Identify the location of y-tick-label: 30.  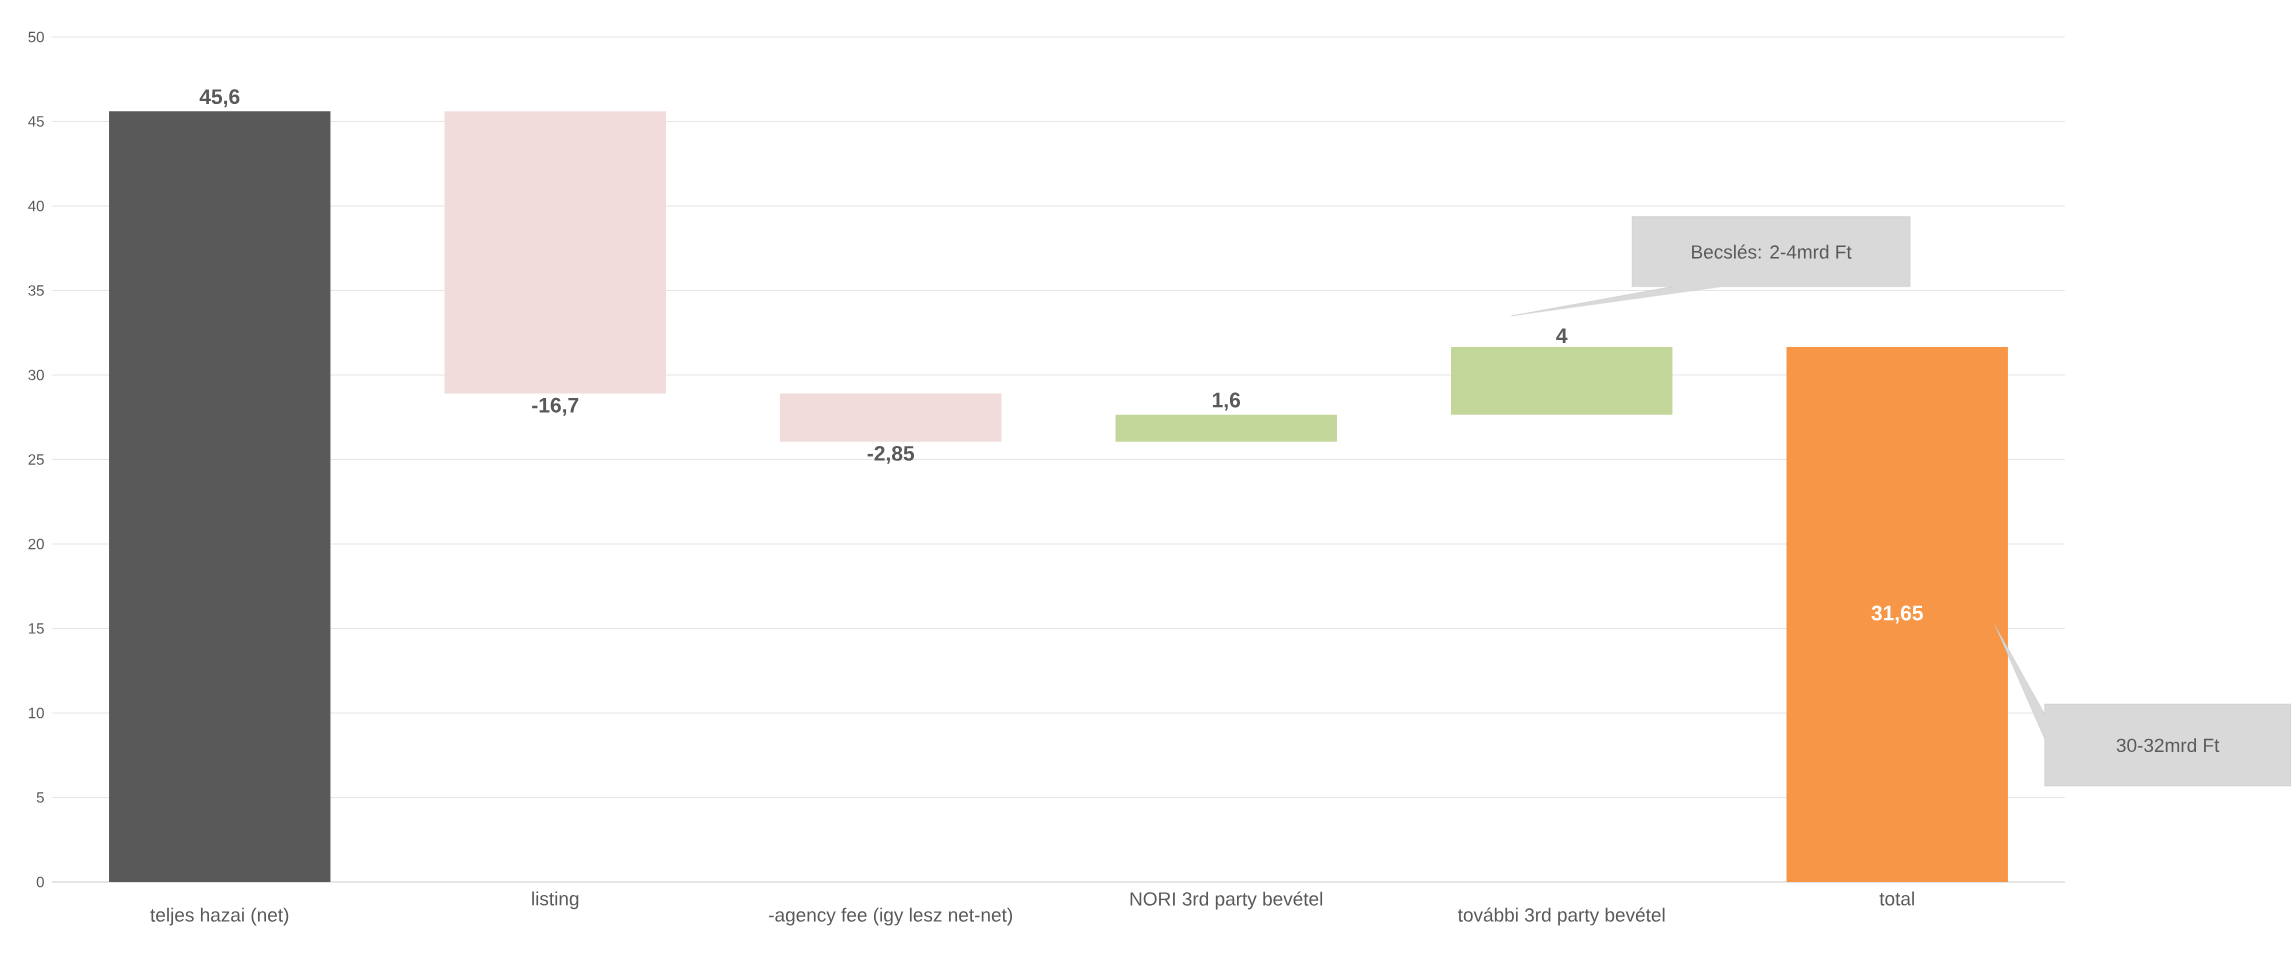
(36, 375).